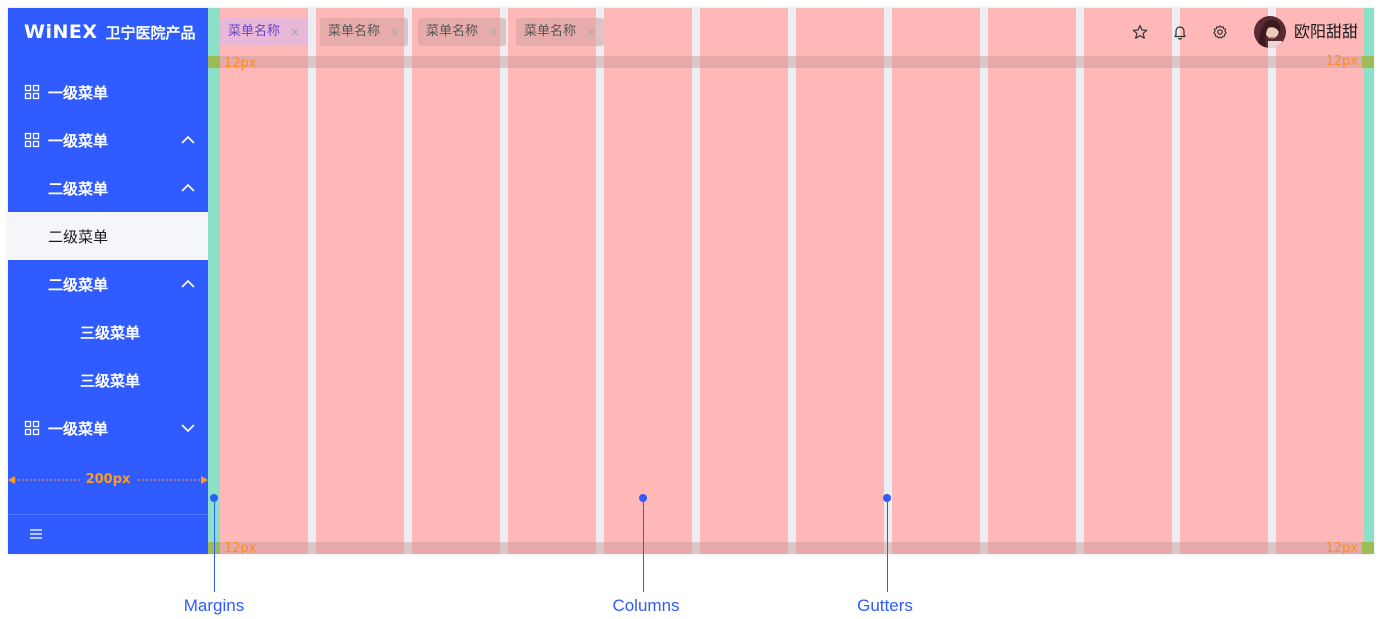  I want to click on grid-margin-bottom, so click(791, 548).